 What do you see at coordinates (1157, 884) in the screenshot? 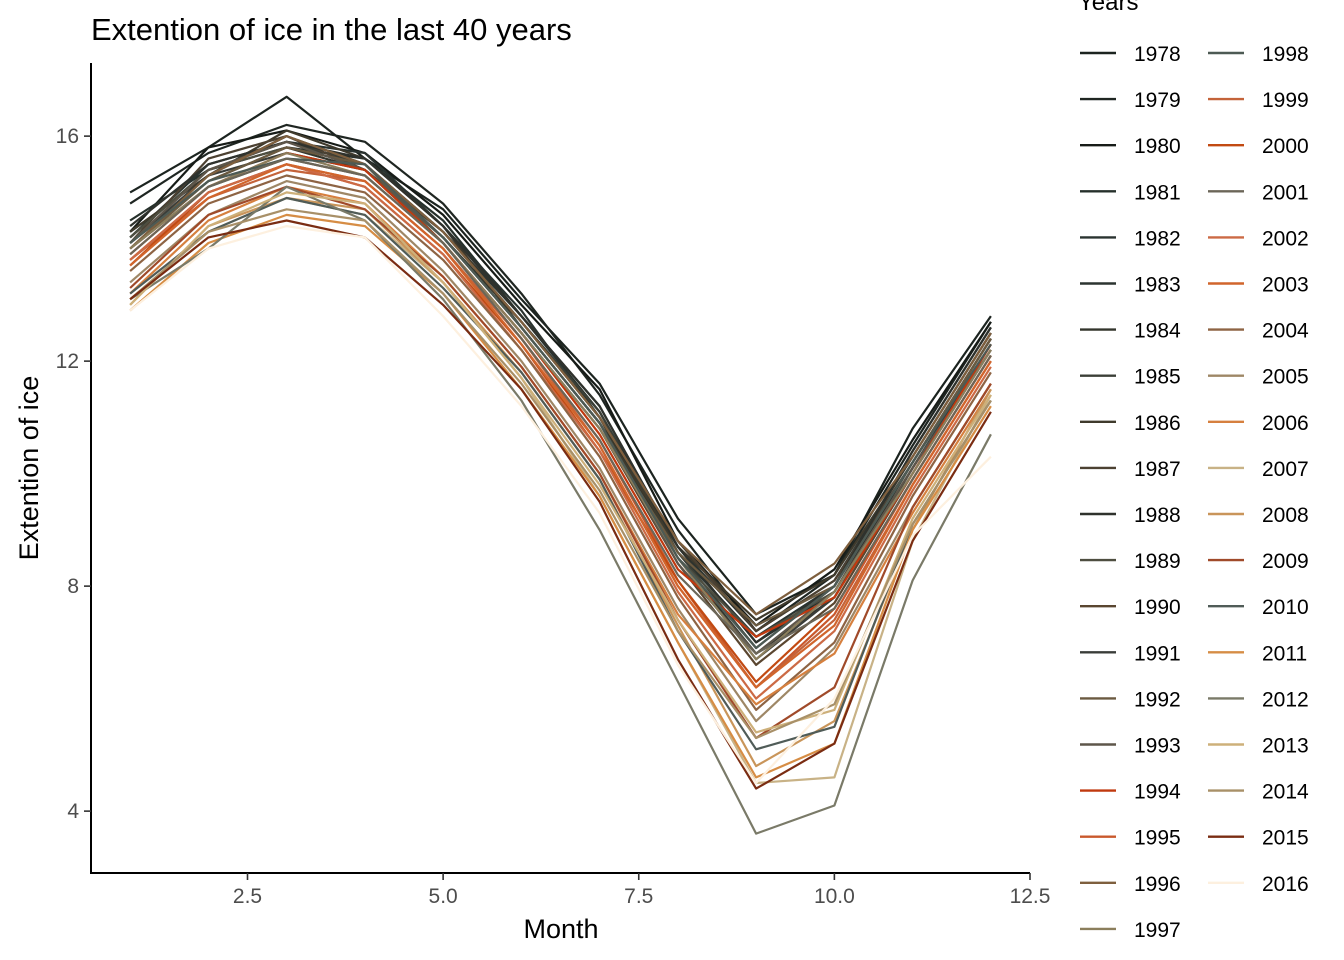
I see `legend-label: 1996` at bounding box center [1157, 884].